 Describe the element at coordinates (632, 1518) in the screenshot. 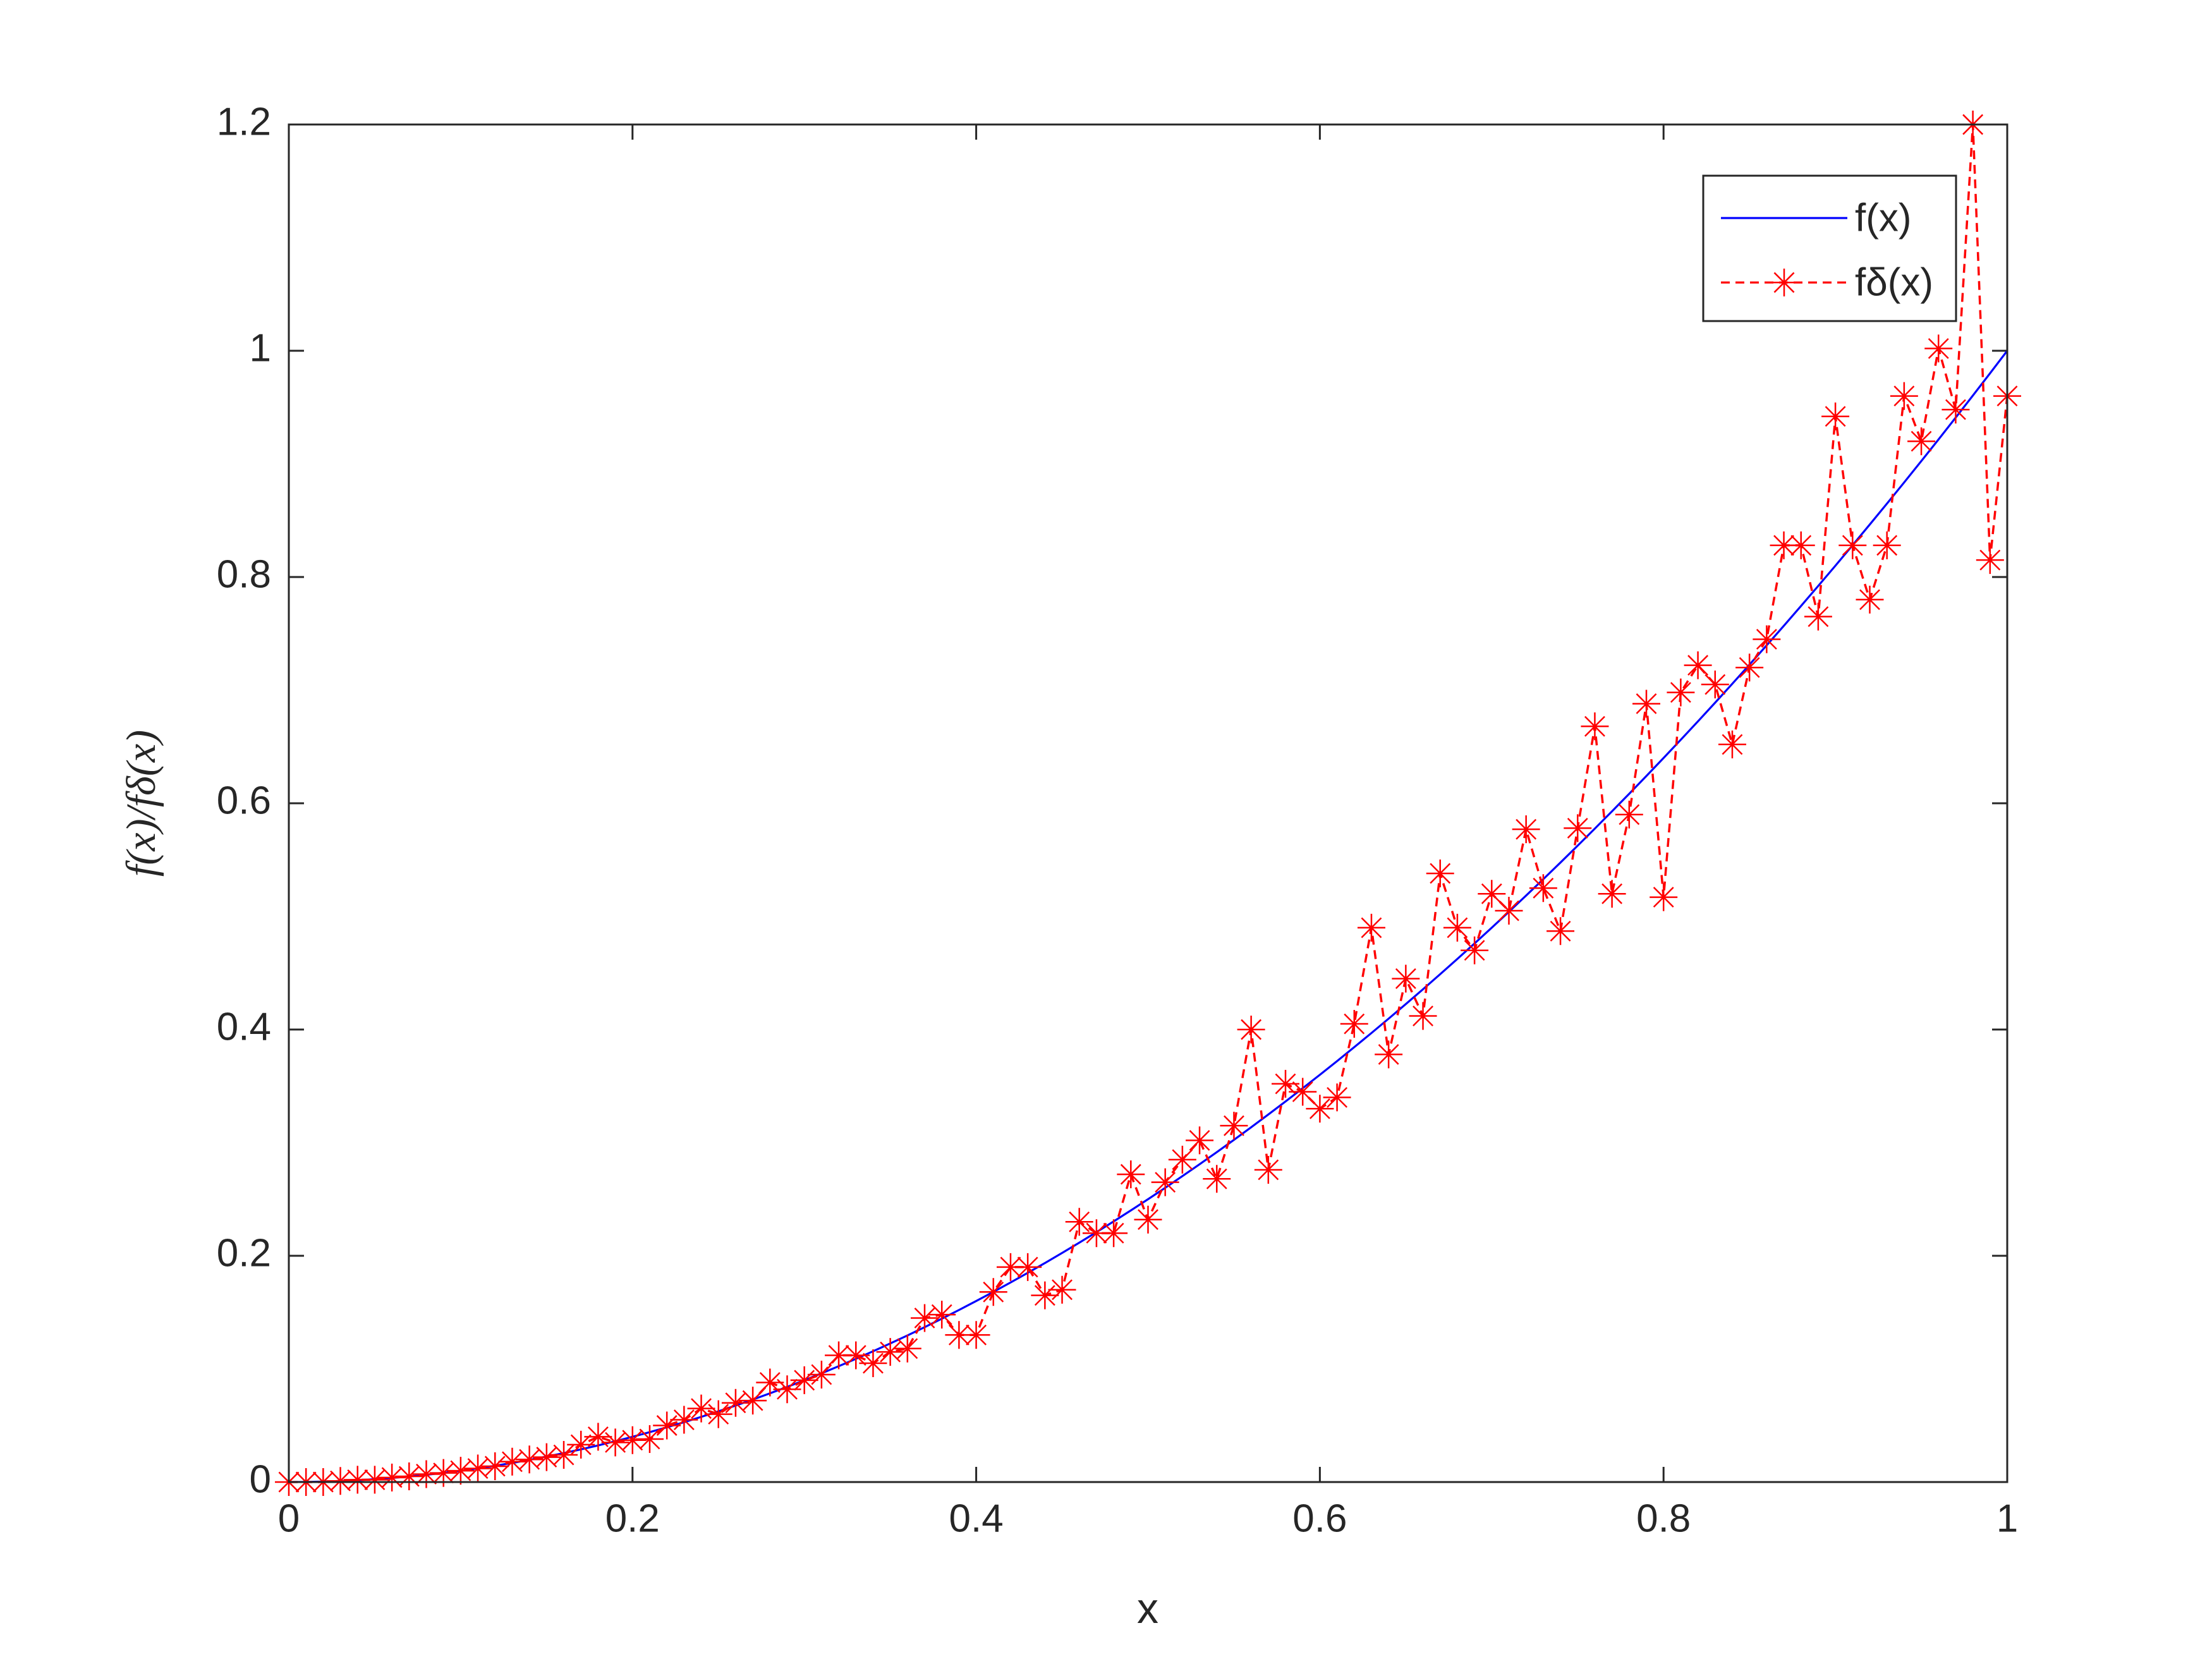

I see `x-tick-label: 0.2` at that location.